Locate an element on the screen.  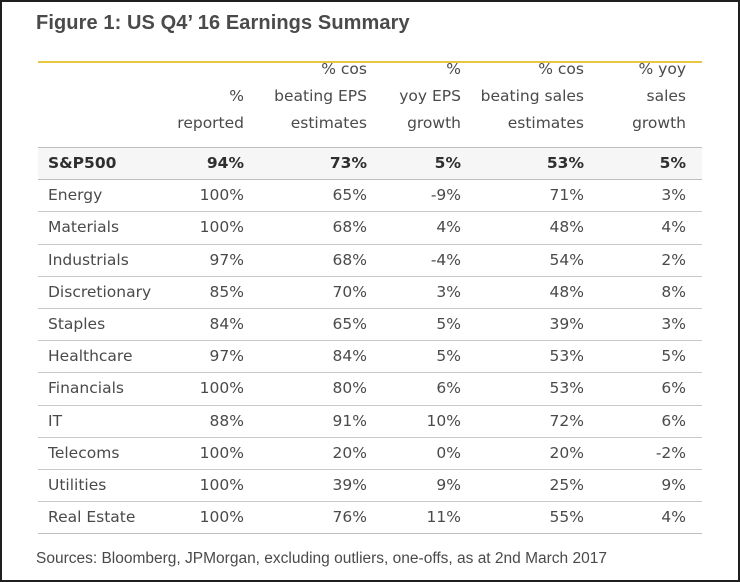
cell-sector: Discretionary is located at coordinates (100, 291).